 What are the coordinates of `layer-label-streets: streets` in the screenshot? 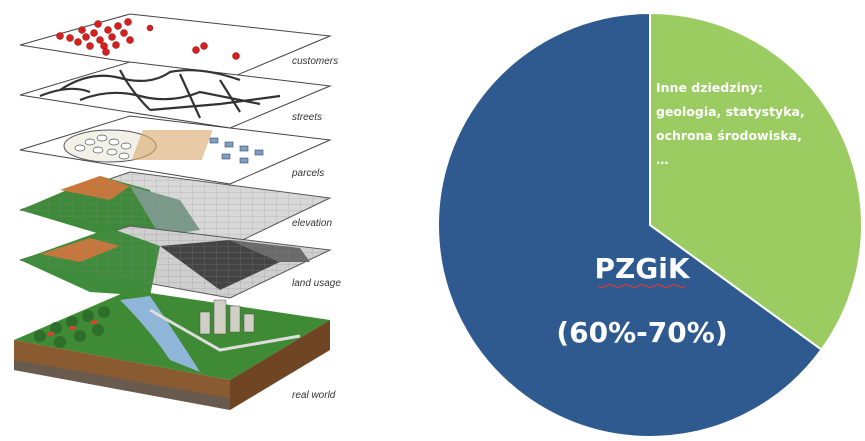 It's located at (307, 117).